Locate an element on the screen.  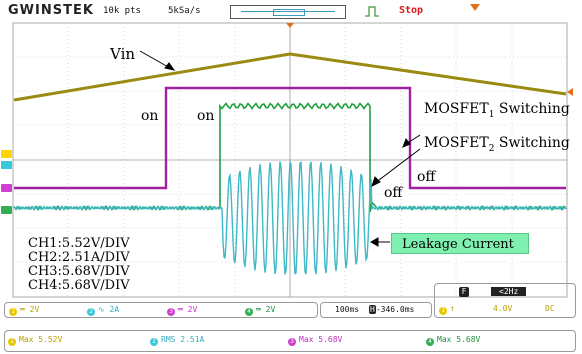
trigger-box: F <2Hz 1 ↑ 4.0V DC is located at coordinates (505, 300).